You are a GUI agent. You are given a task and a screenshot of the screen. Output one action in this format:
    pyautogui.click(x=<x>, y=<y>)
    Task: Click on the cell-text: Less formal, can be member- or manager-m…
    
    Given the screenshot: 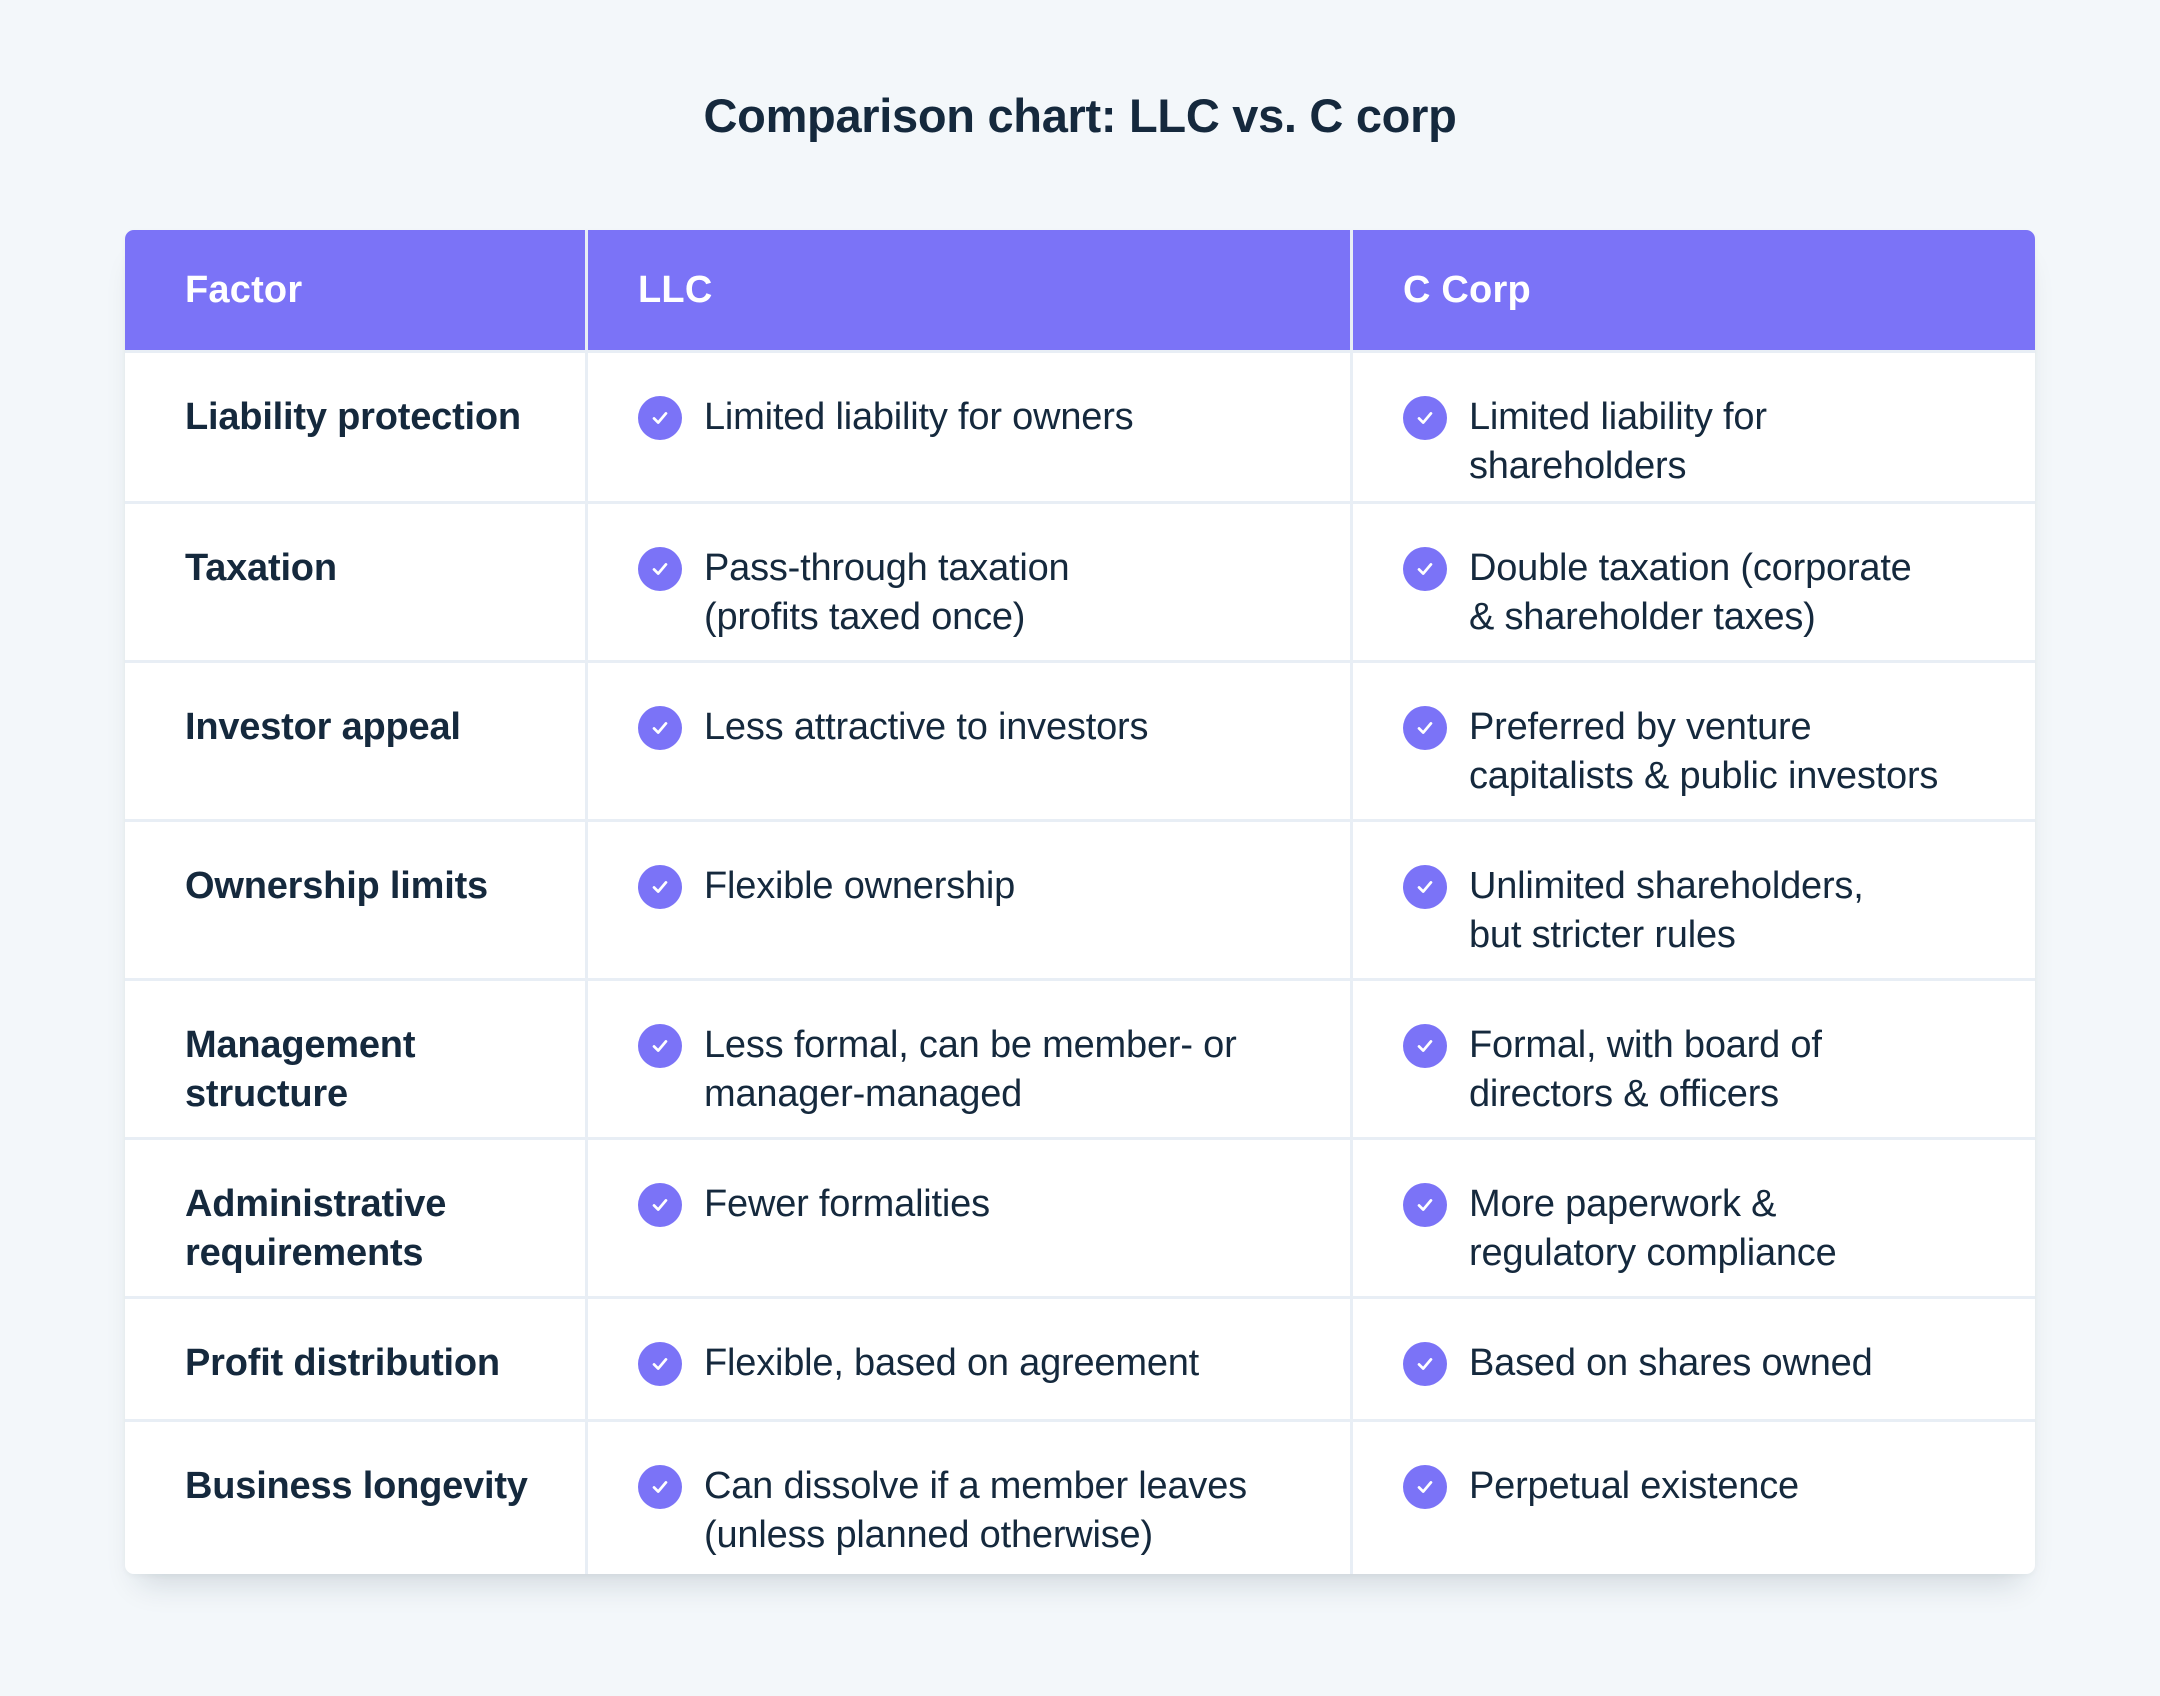 What is the action you would take?
    pyautogui.click(x=970, y=1070)
    